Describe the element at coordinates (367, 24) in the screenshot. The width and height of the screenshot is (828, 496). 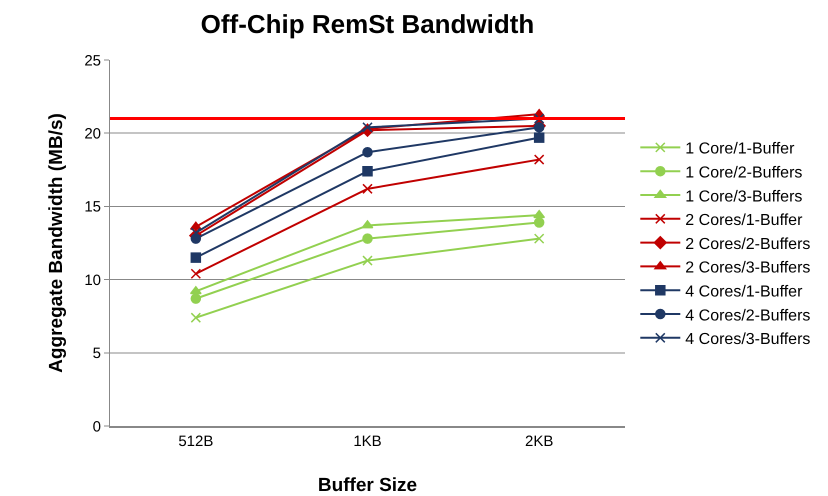
I see `chart-title: Off-Chip RemSt Bandwidth` at that location.